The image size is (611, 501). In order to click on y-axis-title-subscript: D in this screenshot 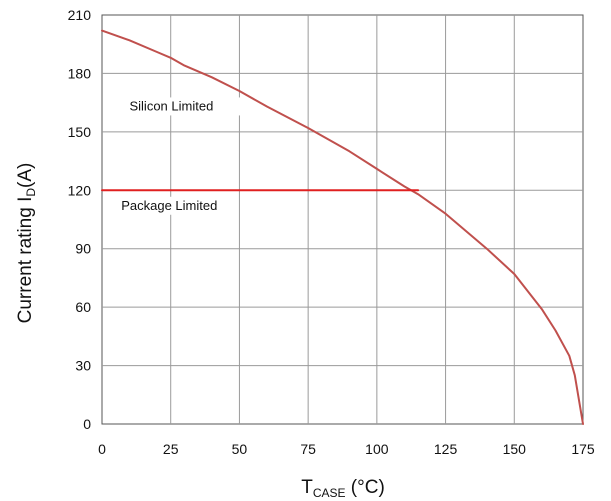, I will do `click(31, 192)`.